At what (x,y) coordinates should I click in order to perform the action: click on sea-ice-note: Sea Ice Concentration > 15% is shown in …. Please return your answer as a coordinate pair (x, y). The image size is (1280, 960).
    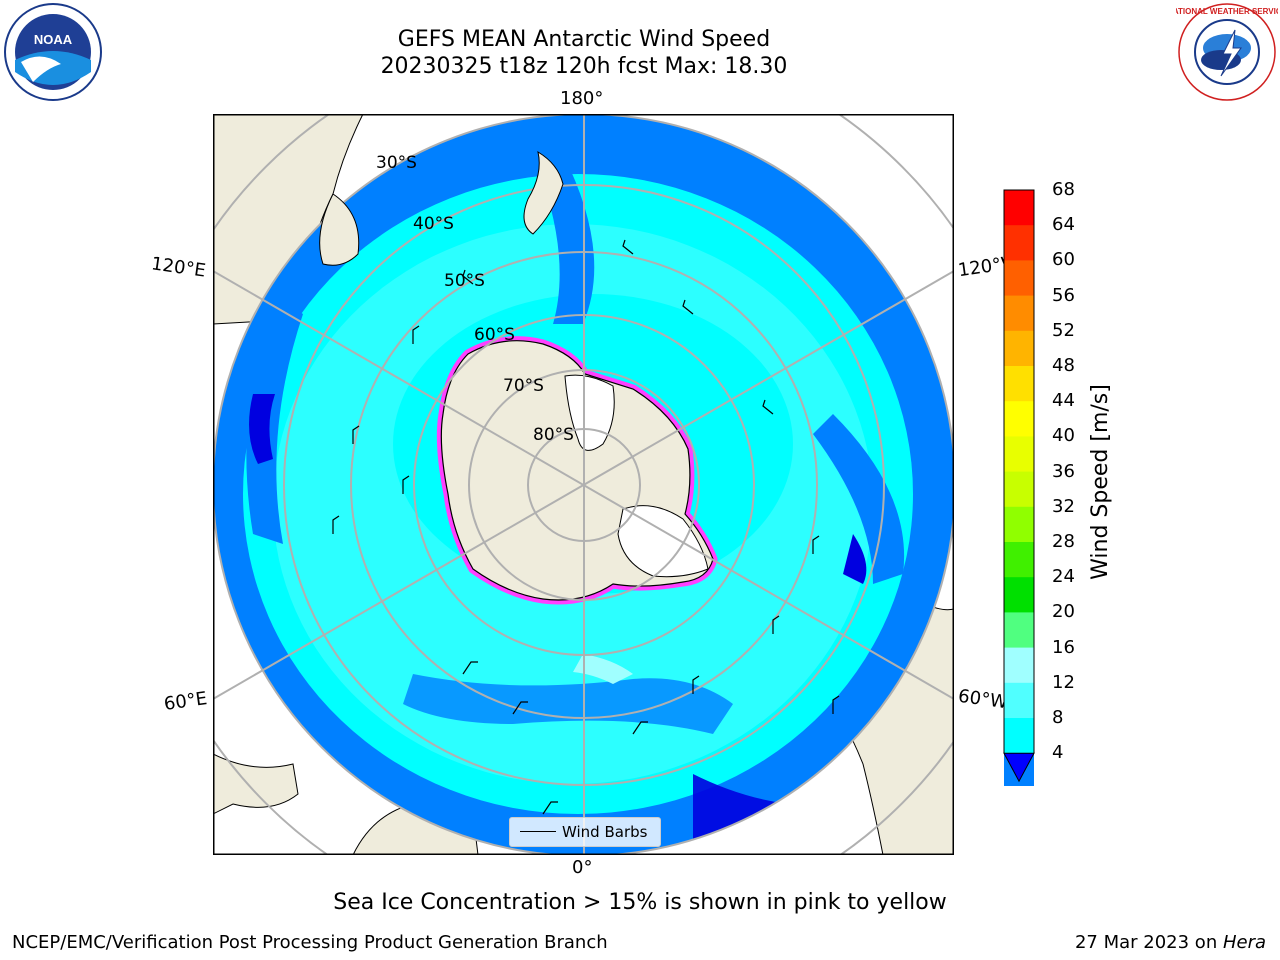
    Looking at the image, I should click on (640, 902).